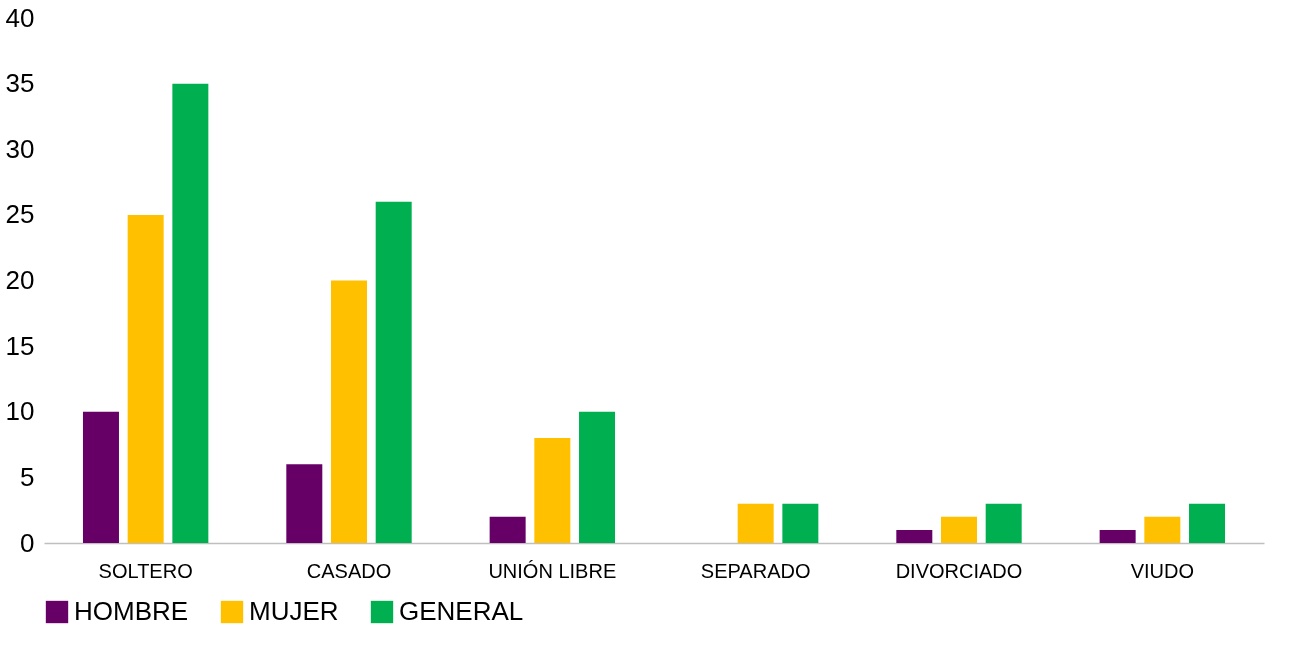 The image size is (1313, 663). What do you see at coordinates (20, 83) in the screenshot?
I see `y-tick-label: 35` at bounding box center [20, 83].